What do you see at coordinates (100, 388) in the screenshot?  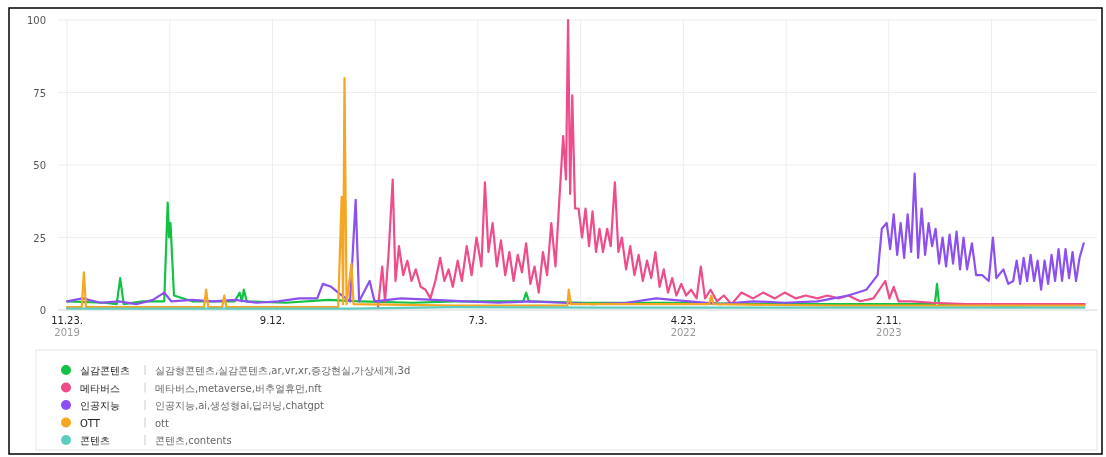 I see `legend-label: 메타버스` at bounding box center [100, 388].